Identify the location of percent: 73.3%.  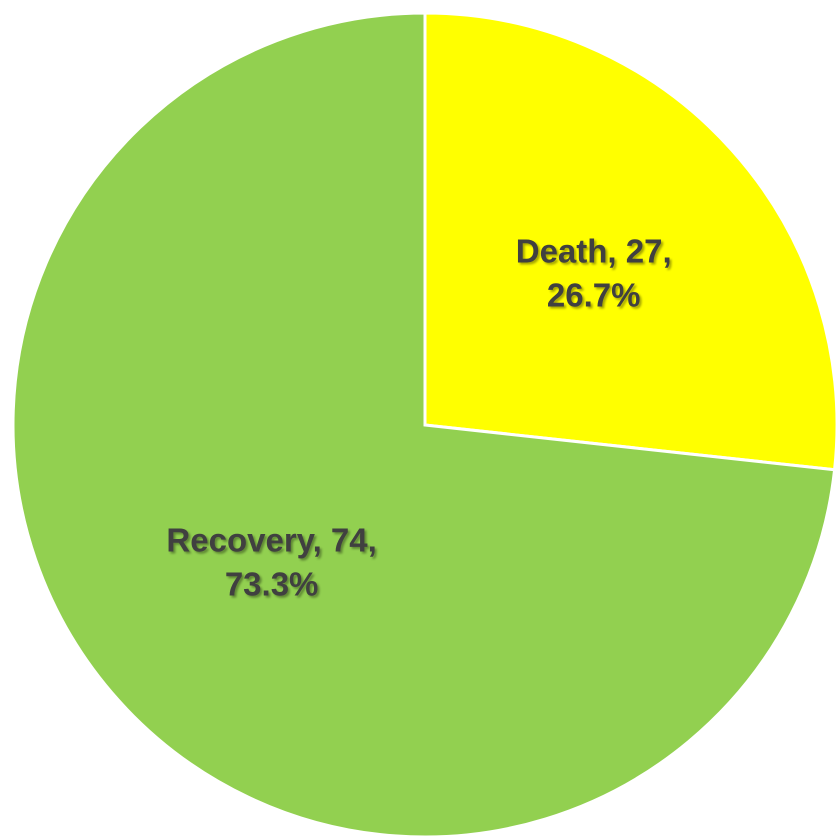
(272, 583).